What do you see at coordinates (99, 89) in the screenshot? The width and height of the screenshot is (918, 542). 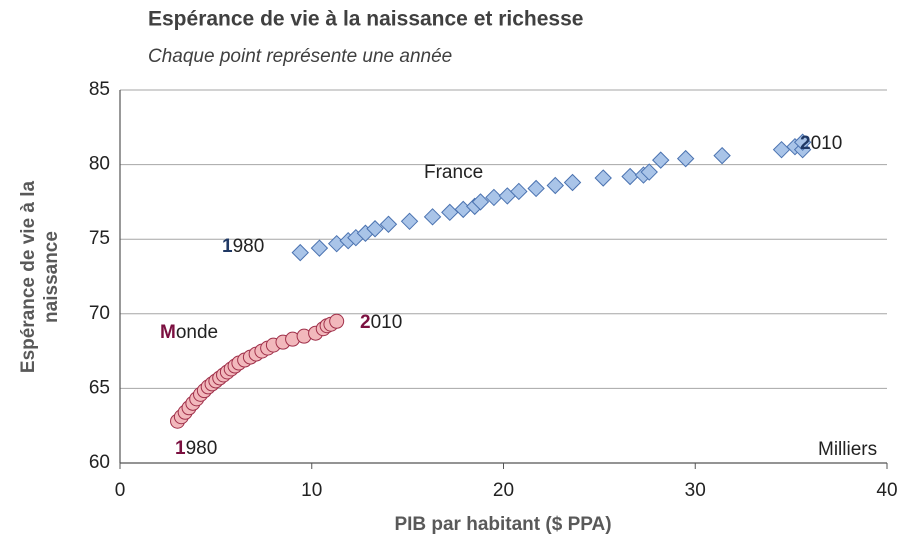 I see `y-tick-label: 85` at bounding box center [99, 89].